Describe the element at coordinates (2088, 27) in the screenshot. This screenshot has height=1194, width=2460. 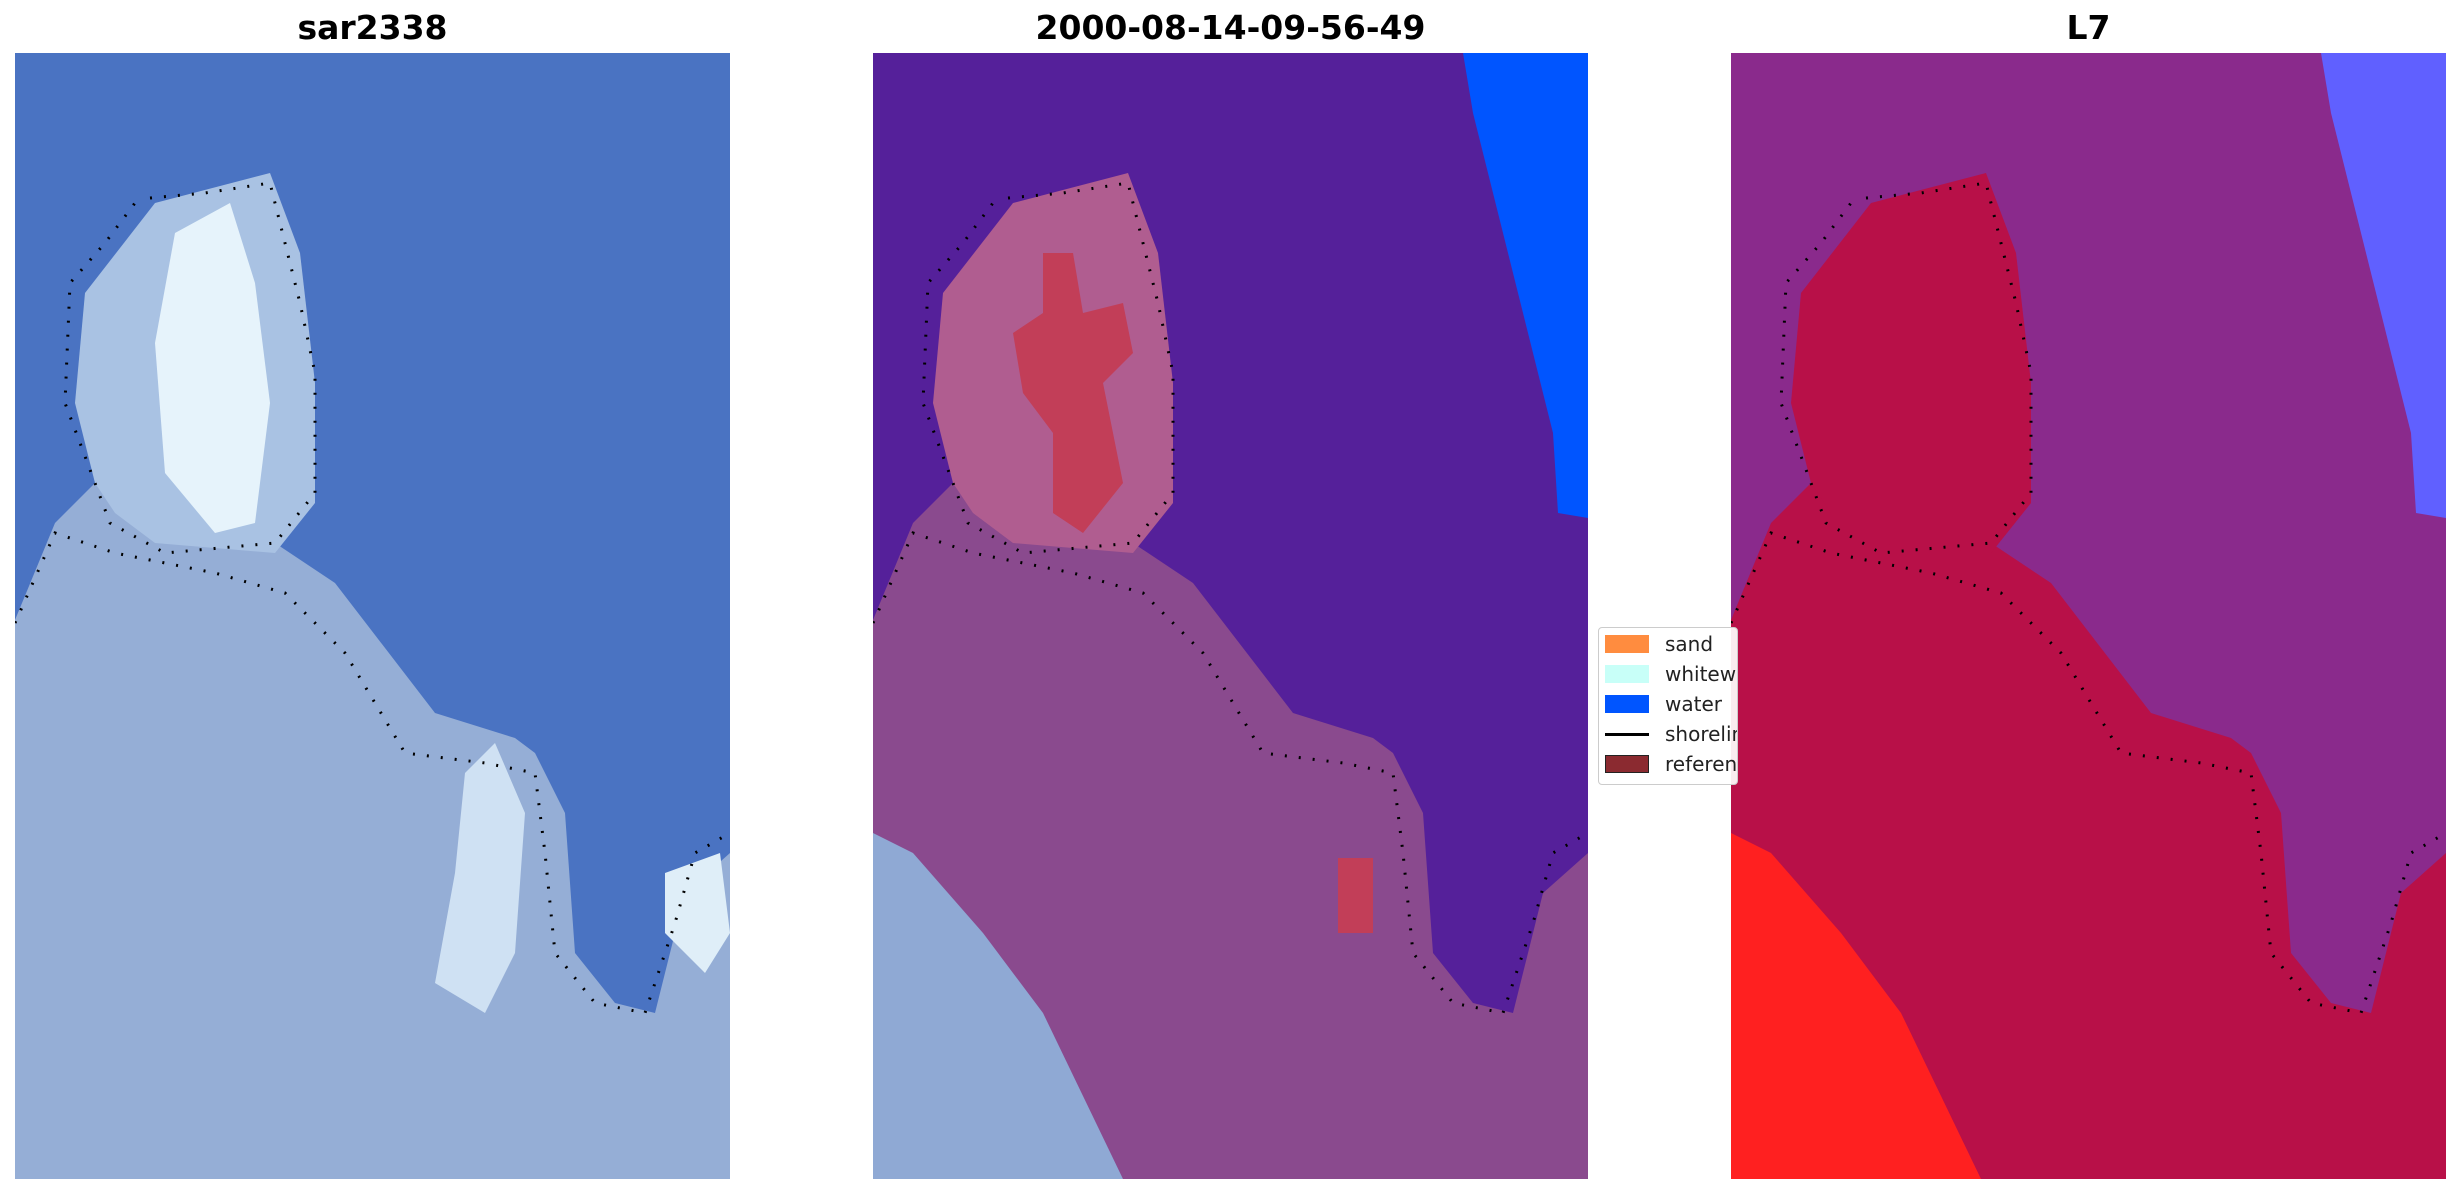
I see `panel-title-index: L7` at that location.